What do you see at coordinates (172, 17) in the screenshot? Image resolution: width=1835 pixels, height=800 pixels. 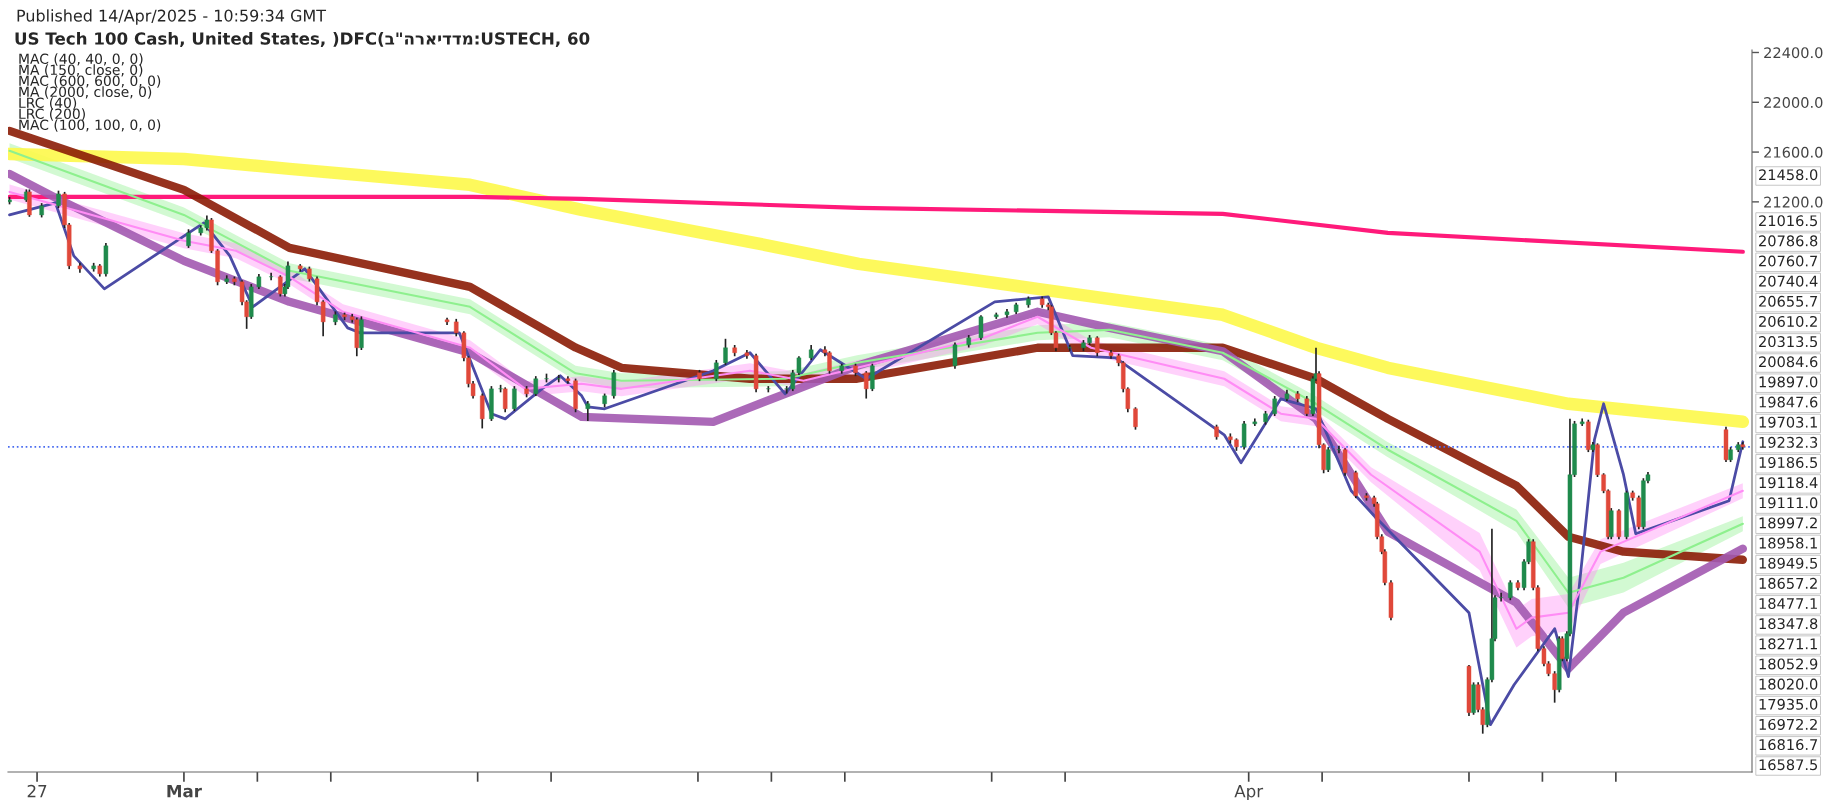 I see `text: Published 14/Apr/2025 - 10:59:34 GMT` at bounding box center [172, 17].